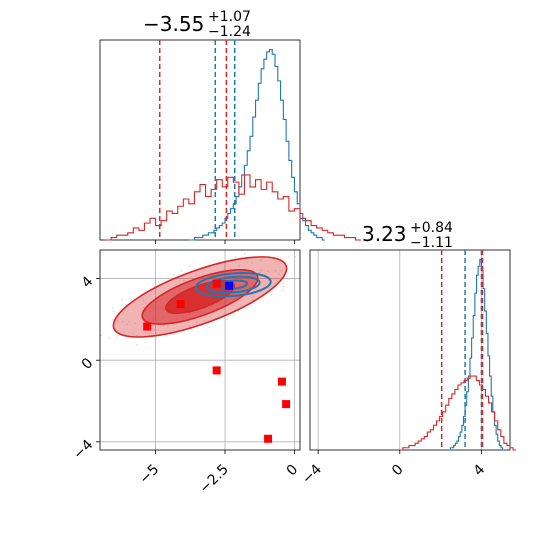 The image size is (550, 550). I want to click on hist-bottom-right-marks, so click(458, 350).